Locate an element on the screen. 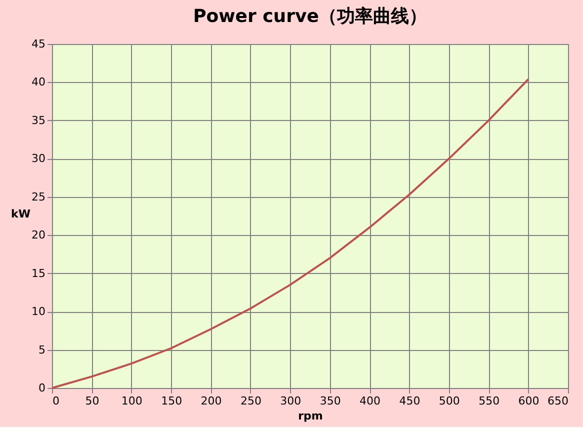  x-tick-label: 350 is located at coordinates (330, 401).